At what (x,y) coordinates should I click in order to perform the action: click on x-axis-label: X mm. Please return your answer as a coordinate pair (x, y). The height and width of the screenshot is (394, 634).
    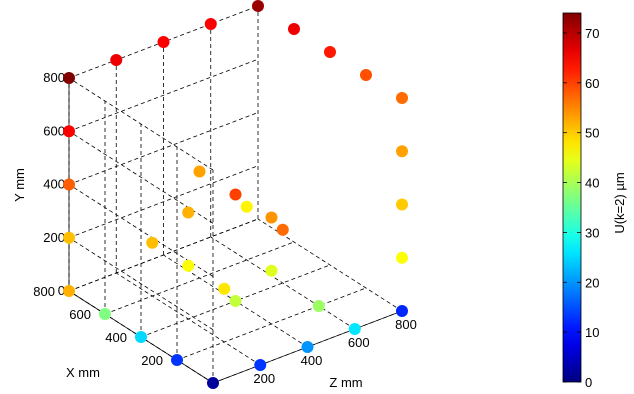
    Looking at the image, I should click on (83, 372).